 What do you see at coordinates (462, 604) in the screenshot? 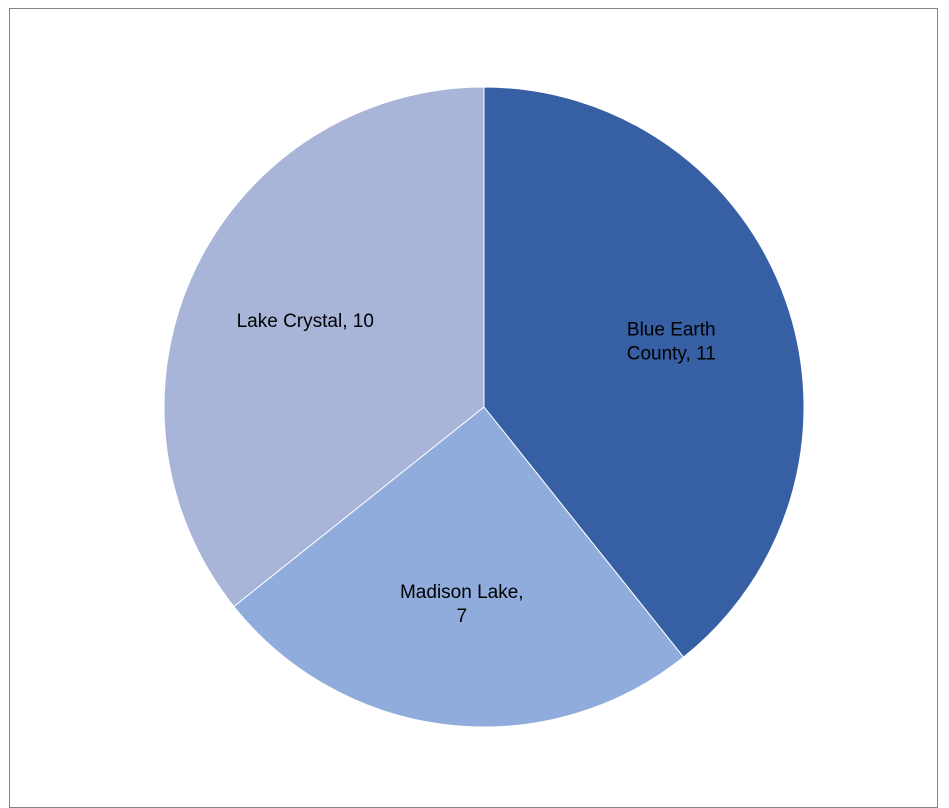
I see `data-label-madison-lake: Madison Lake, 7` at bounding box center [462, 604].